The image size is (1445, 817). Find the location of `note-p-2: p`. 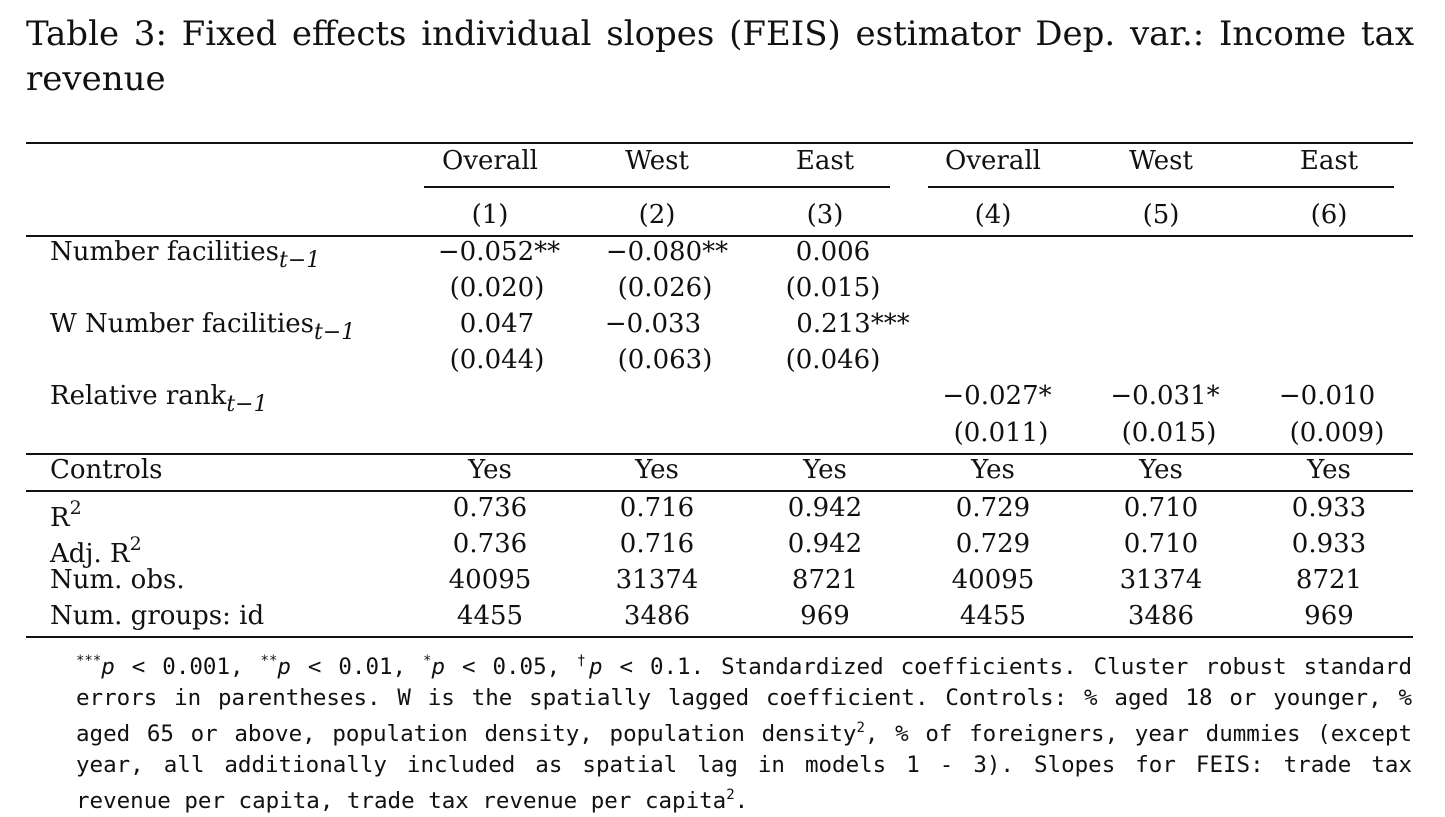

note-p-2: p is located at coordinates (284, 667).